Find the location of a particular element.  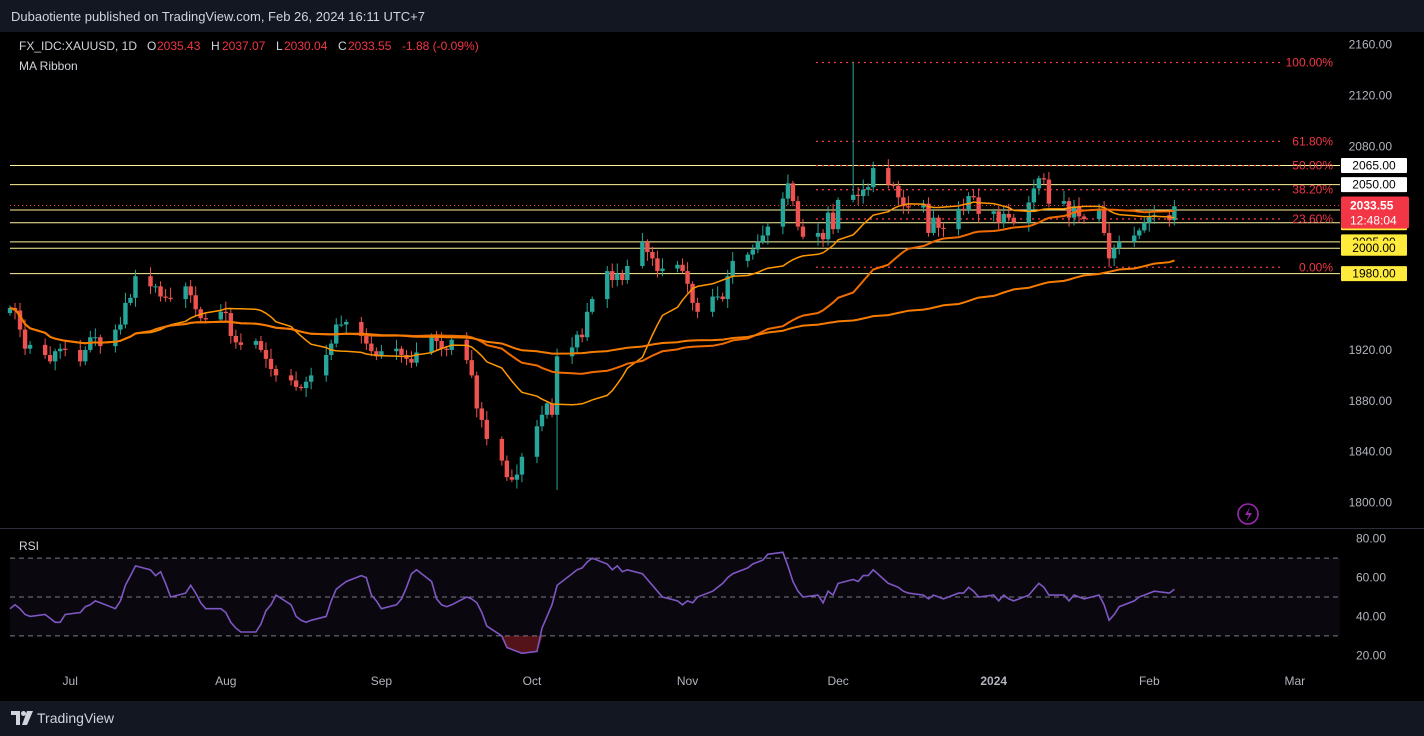

indicator-label: MA Ribbon is located at coordinates (48, 66).